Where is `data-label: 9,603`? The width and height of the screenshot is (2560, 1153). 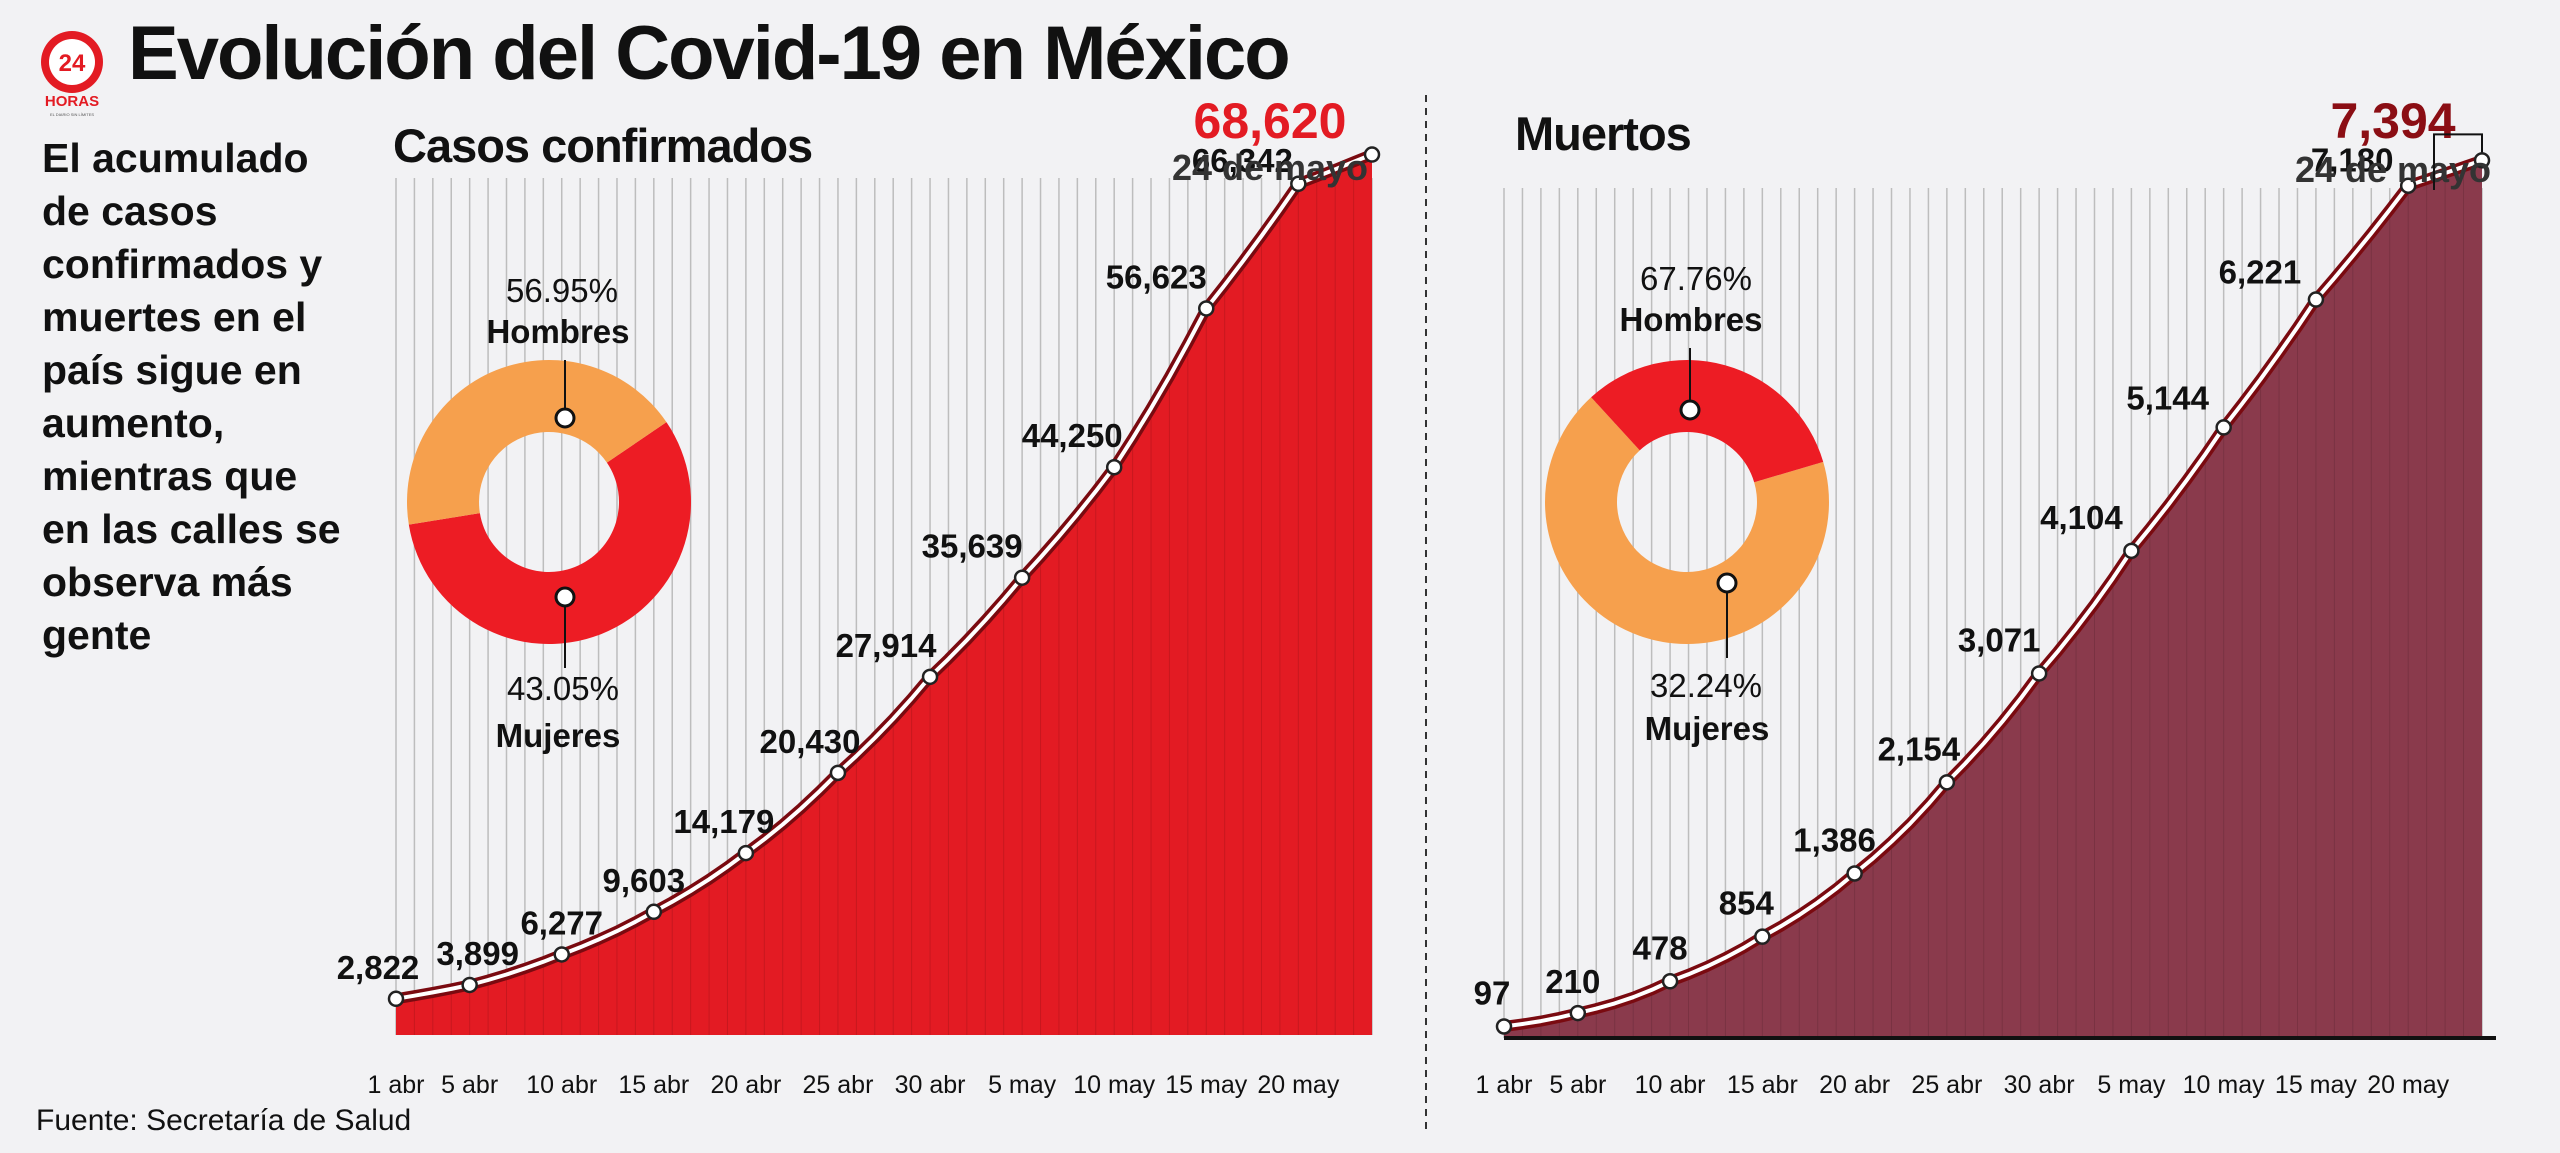
data-label: 9,603 is located at coordinates (644, 880).